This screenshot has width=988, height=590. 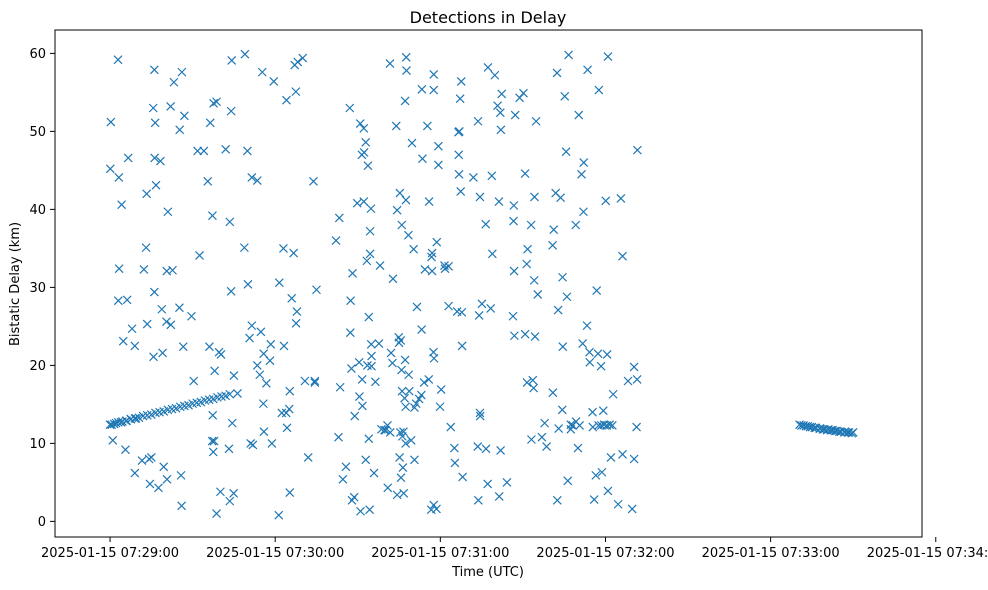 I want to click on x-tick-label: 2025-01-15 07:32:00, so click(x=605, y=553).